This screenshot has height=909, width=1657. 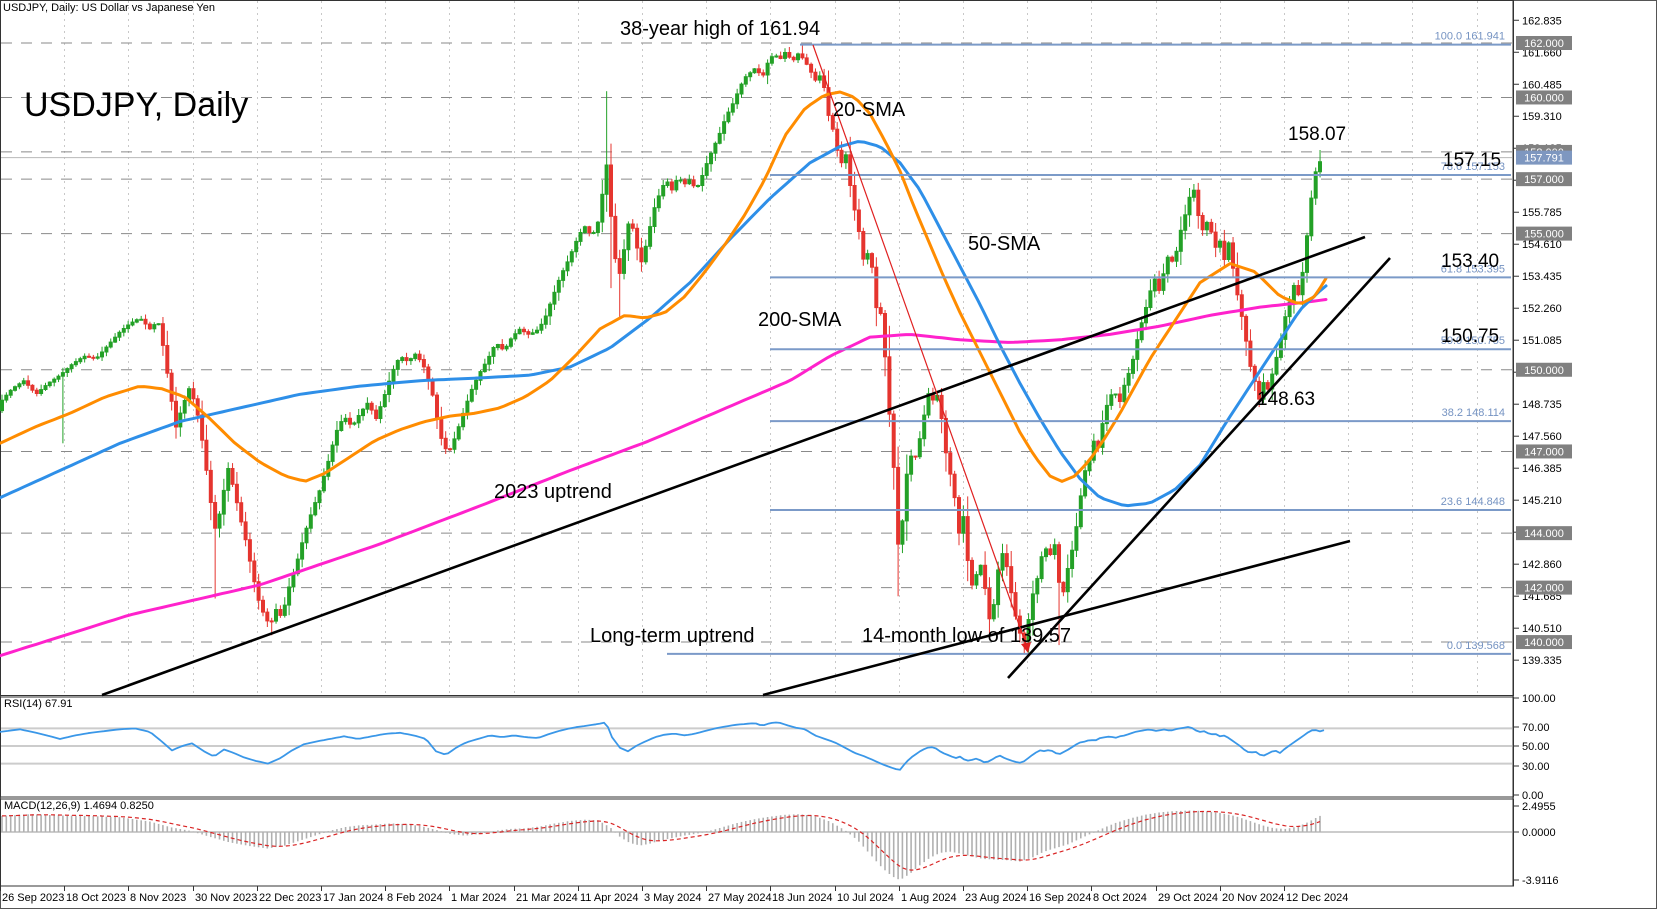 I want to click on price-axis-tick-label: 148.735, so click(x=1542, y=405).